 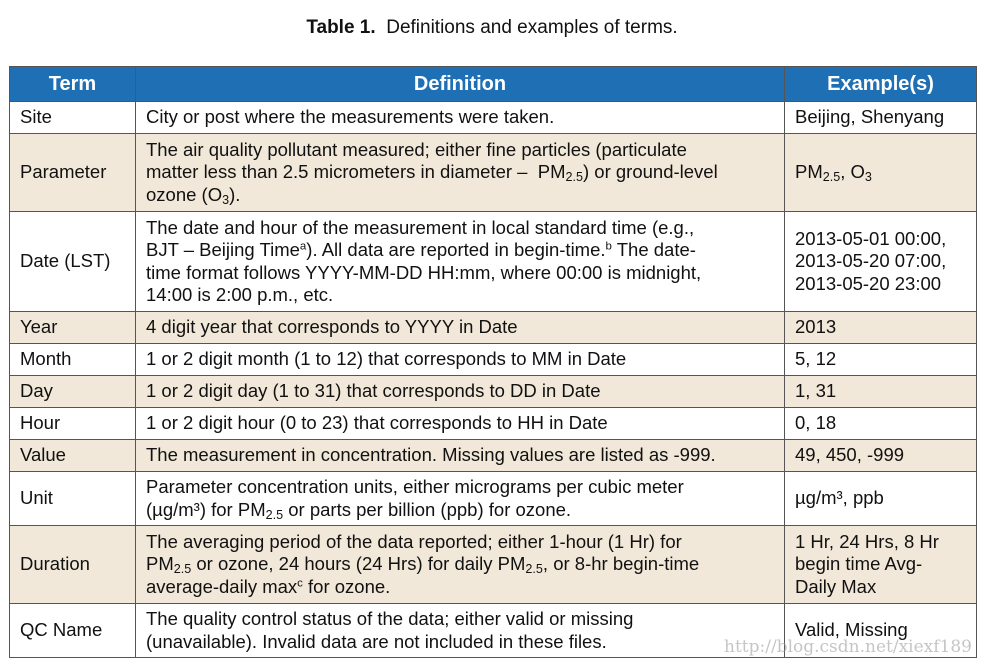 What do you see at coordinates (460, 84) in the screenshot?
I see `header-definition: Definition` at bounding box center [460, 84].